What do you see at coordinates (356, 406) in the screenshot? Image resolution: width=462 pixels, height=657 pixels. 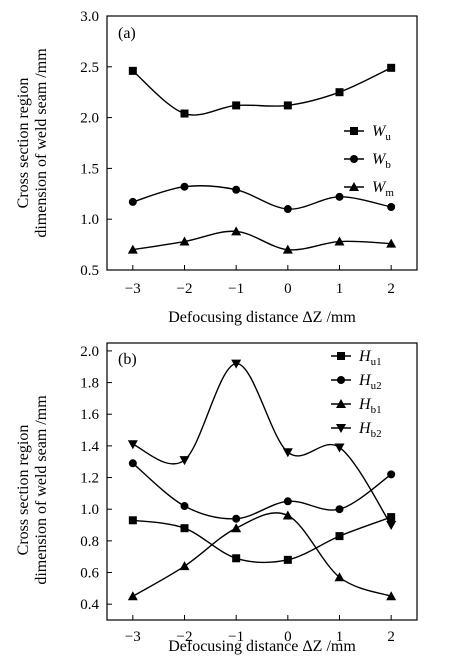 I see `legend-entry: Hb1` at bounding box center [356, 406].